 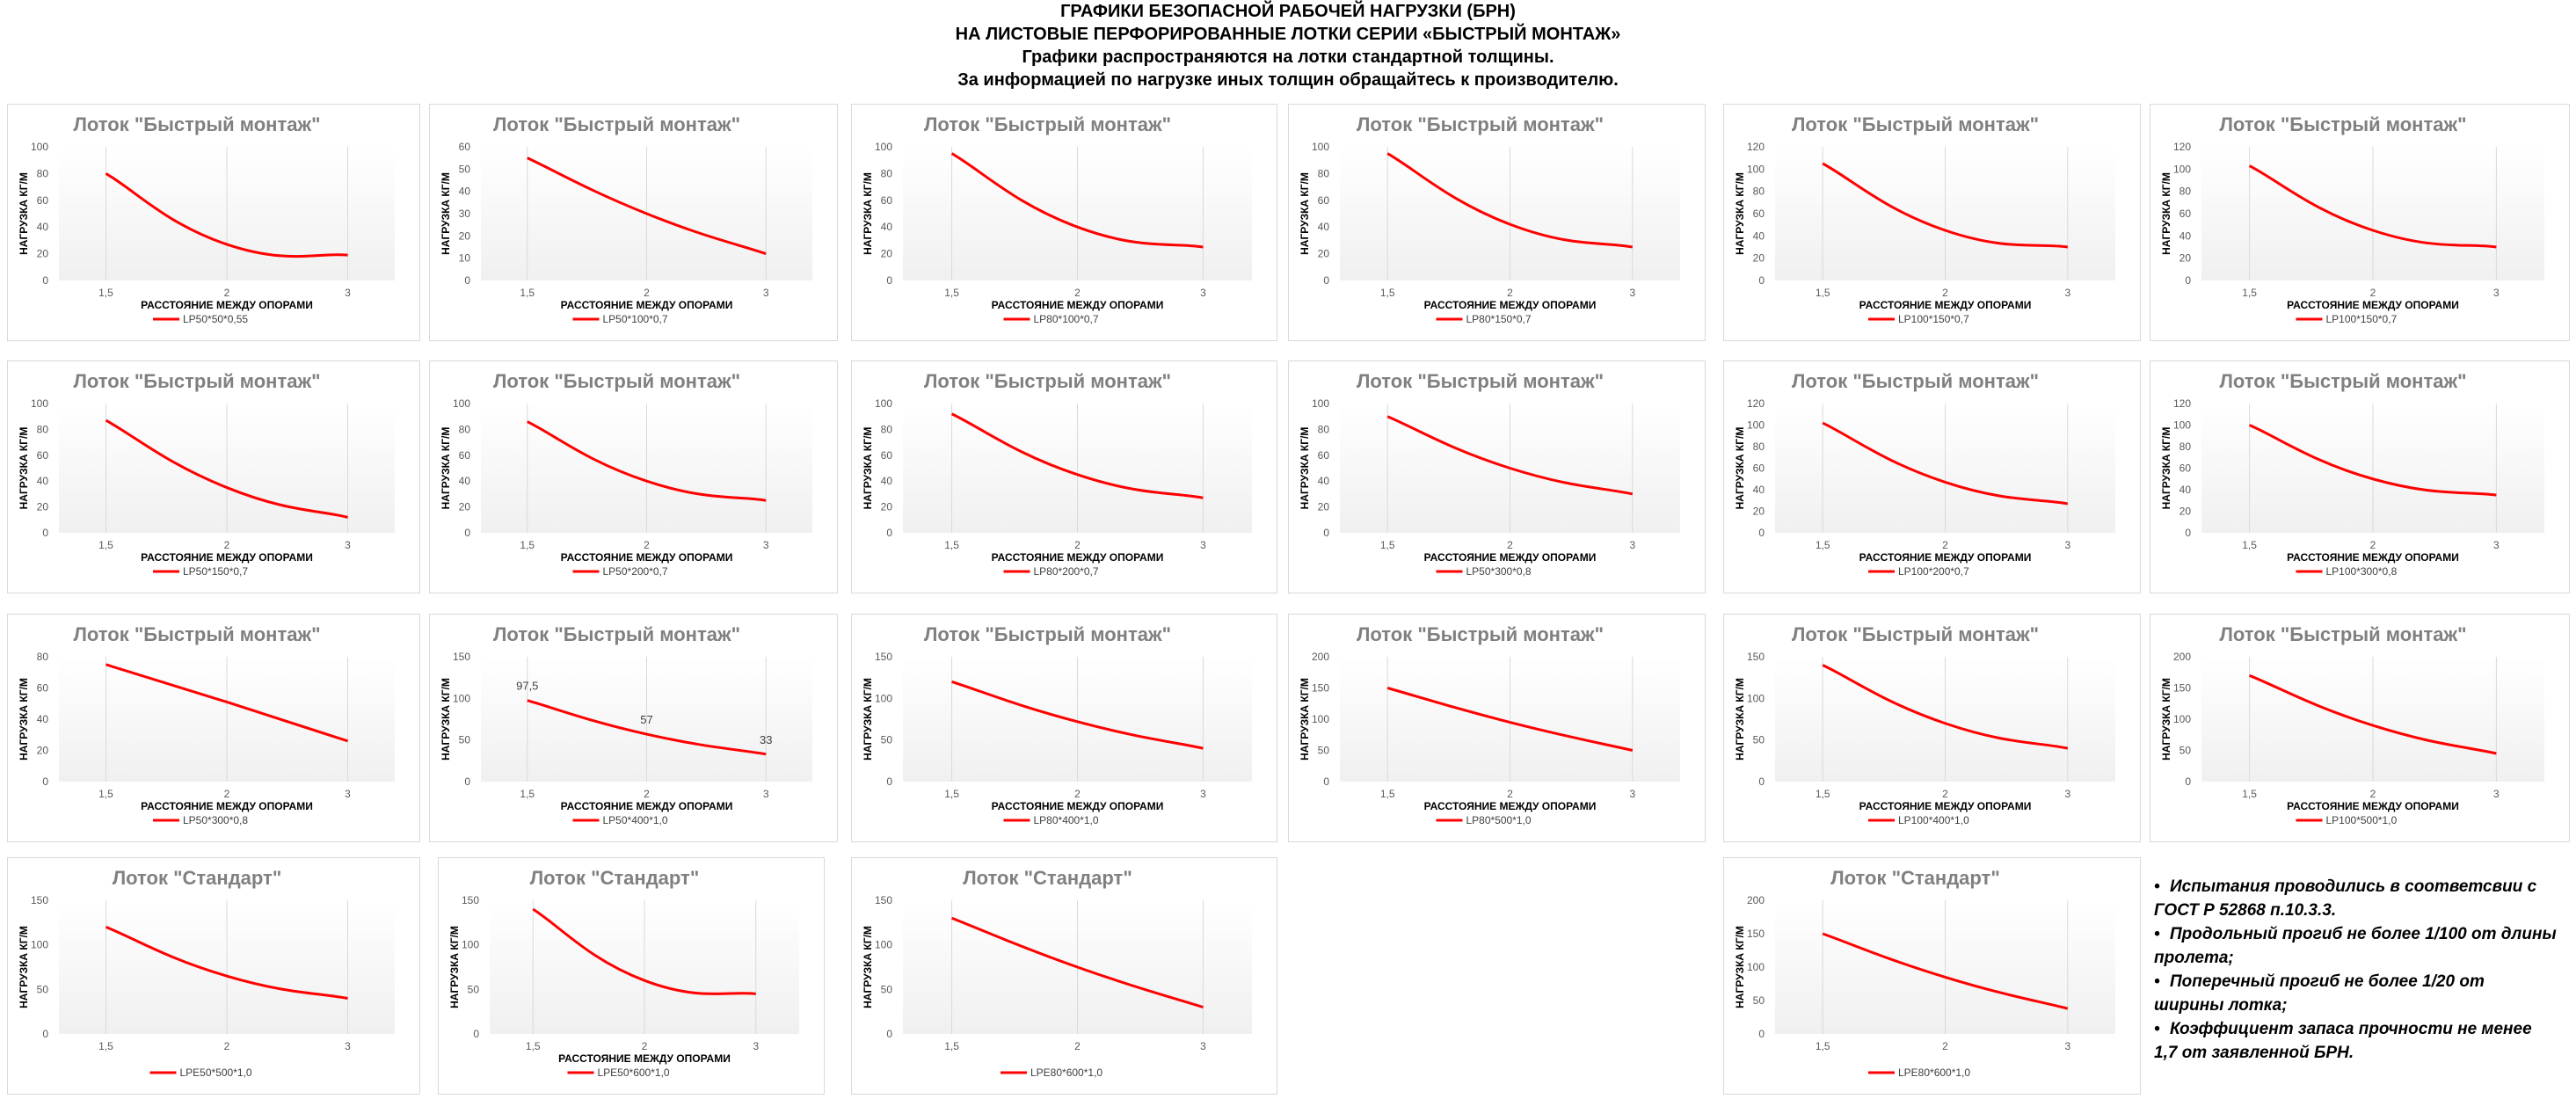 I want to click on data-label: 33, so click(x=766, y=739).